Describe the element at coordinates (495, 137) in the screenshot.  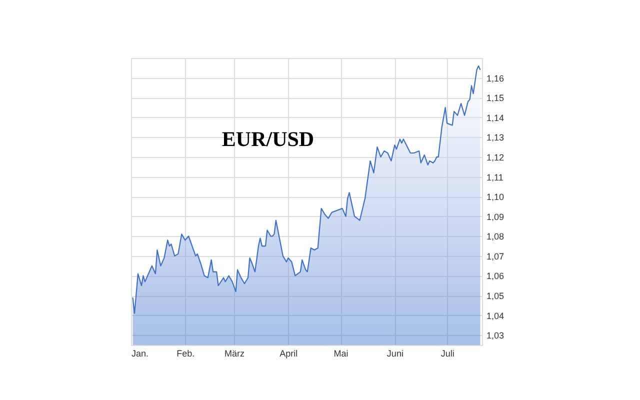
I see `y-tick-label: 1,13` at that location.